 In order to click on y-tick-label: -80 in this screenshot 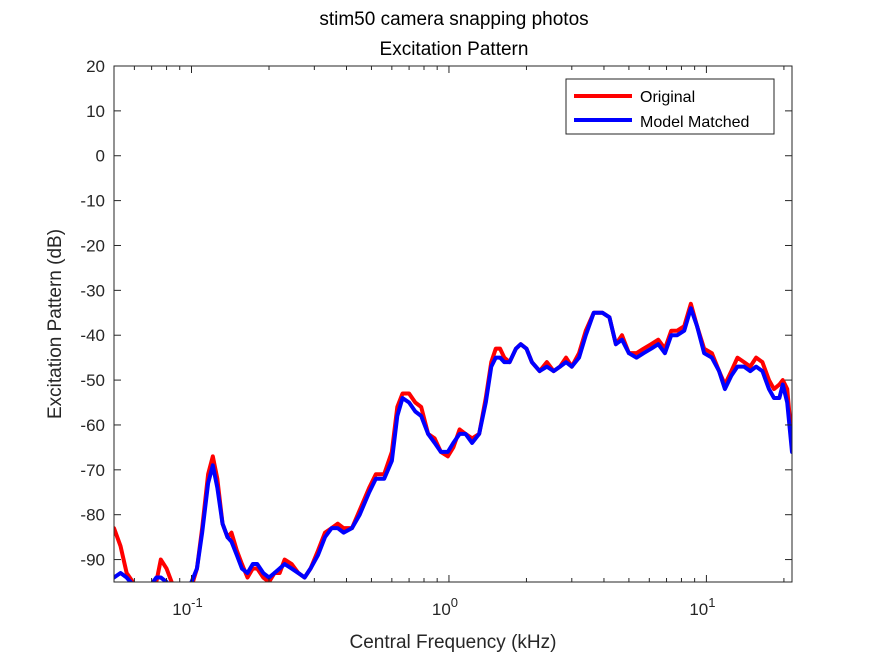, I will do `click(92, 515)`.